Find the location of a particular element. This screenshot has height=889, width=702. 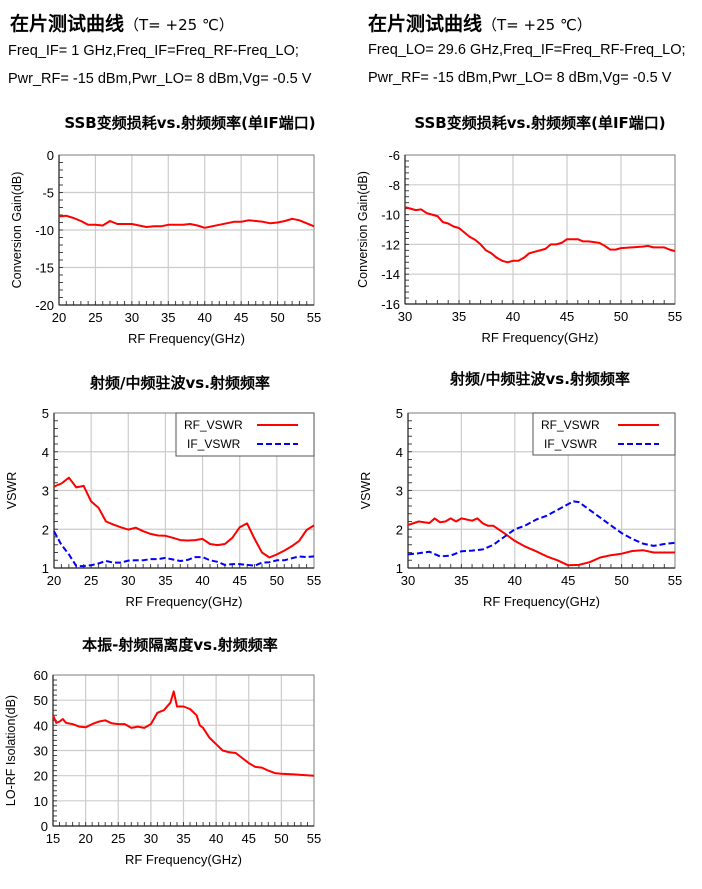

y-tick-label: -15 is located at coordinates (44, 268).